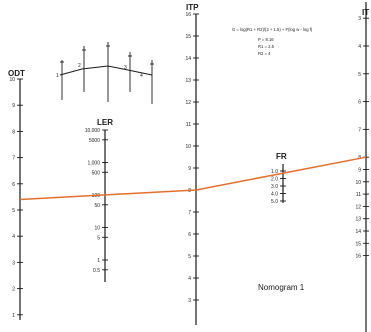 This screenshot has height=332, width=371. I want to click on ler-tick-label: 0.5, so click(96, 271).